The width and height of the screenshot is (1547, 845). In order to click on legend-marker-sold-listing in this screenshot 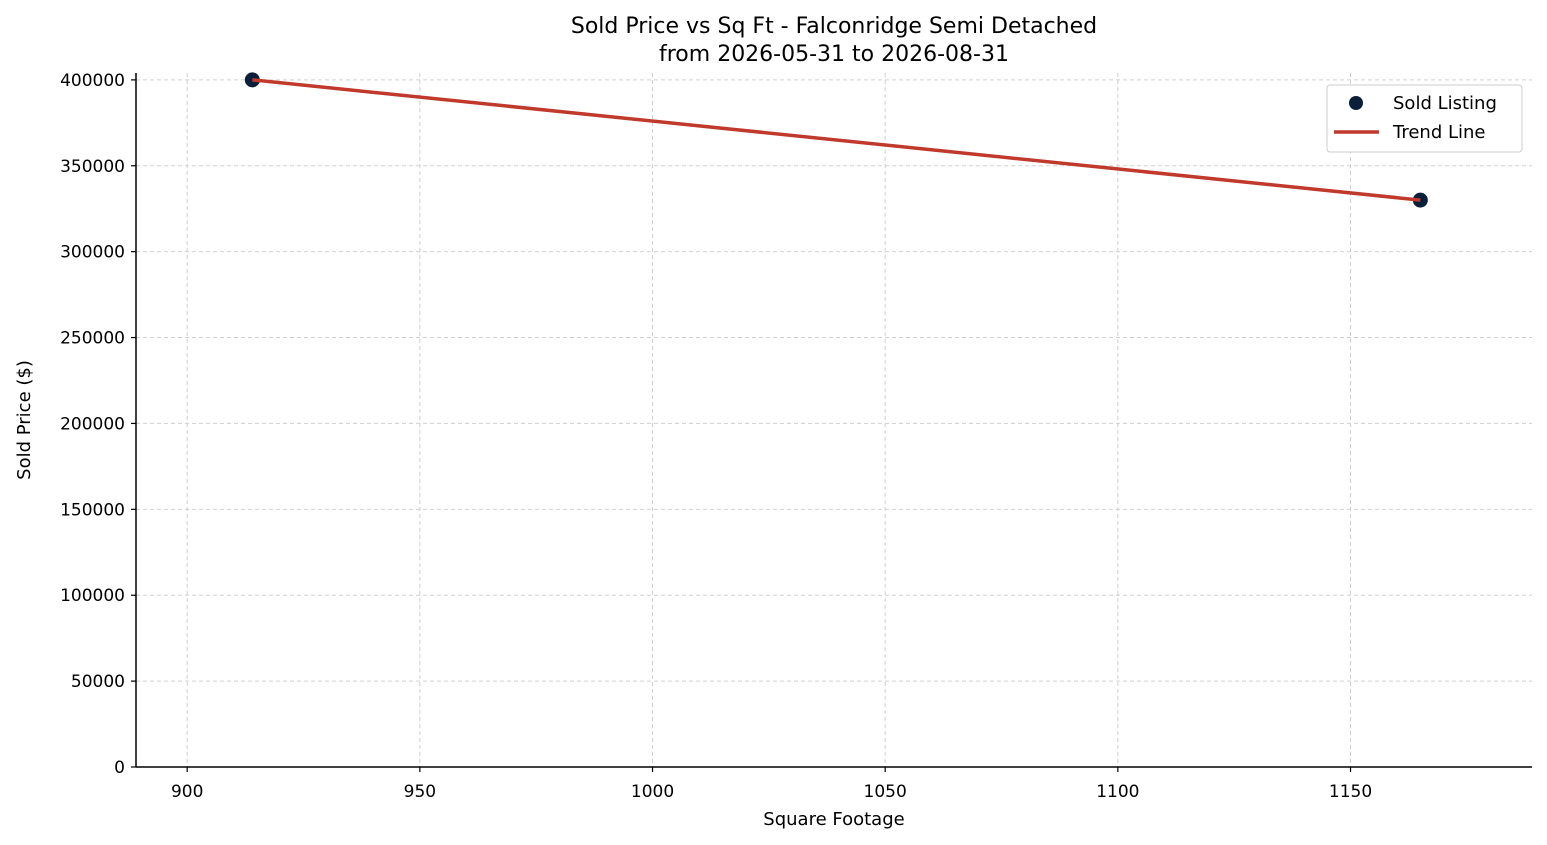, I will do `click(1356, 103)`.